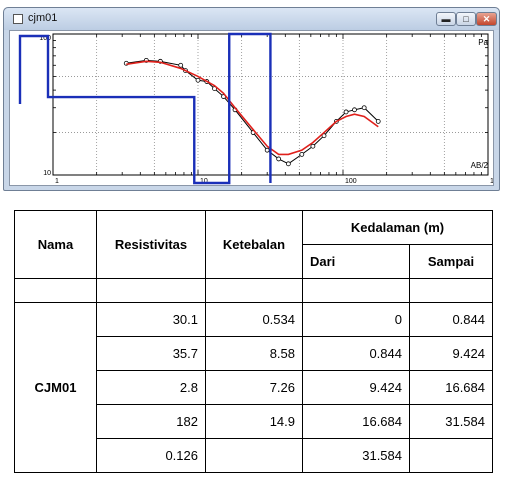 The width and height of the screenshot is (513, 477). I want to click on table-row: 2.8 7.26 9.424 16.684, so click(254, 387).